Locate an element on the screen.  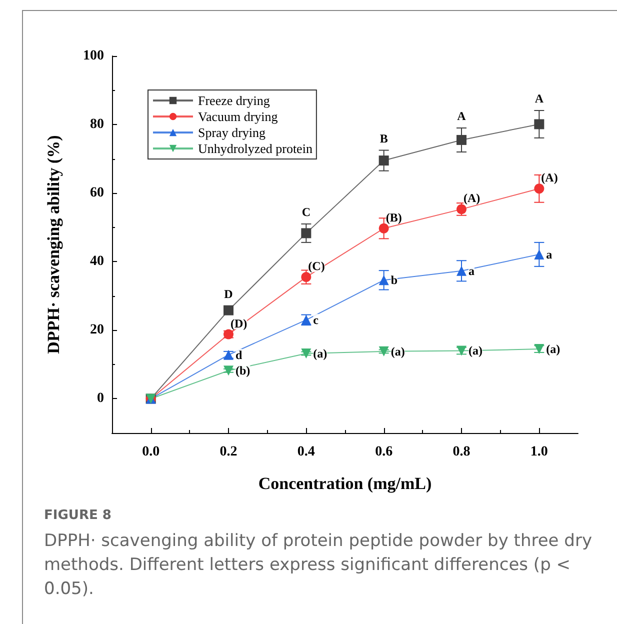
annotation: D is located at coordinates (229, 294).